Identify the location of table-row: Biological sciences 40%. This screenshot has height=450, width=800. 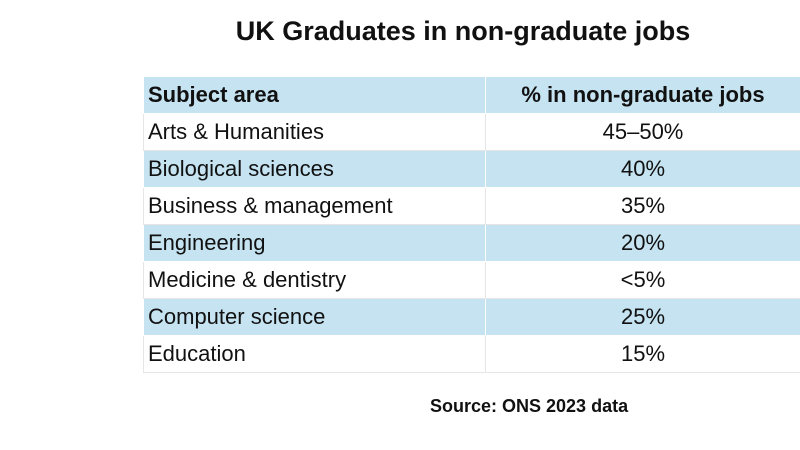
(471, 169).